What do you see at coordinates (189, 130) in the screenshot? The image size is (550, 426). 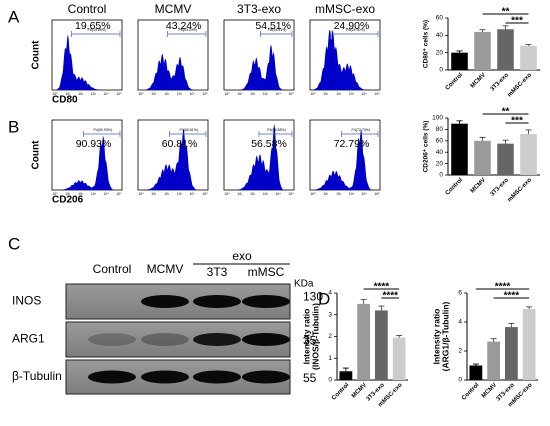 I see `gate-label: P4(60.81%)` at bounding box center [189, 130].